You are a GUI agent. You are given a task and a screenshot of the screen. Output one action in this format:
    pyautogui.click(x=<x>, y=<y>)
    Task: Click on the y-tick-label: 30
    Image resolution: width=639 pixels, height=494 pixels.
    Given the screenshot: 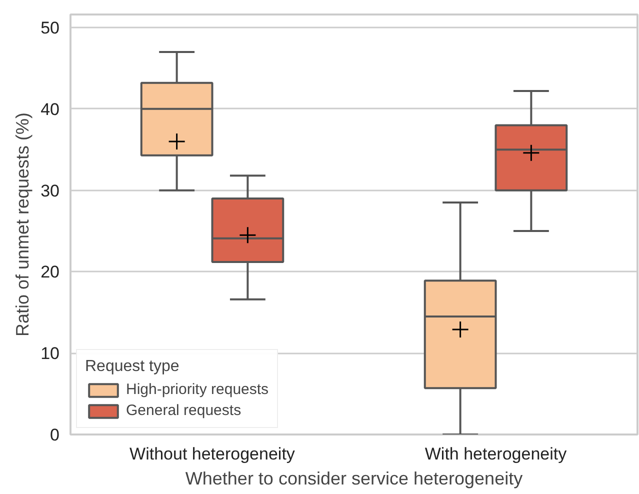 What is the action you would take?
    pyautogui.click(x=50, y=190)
    